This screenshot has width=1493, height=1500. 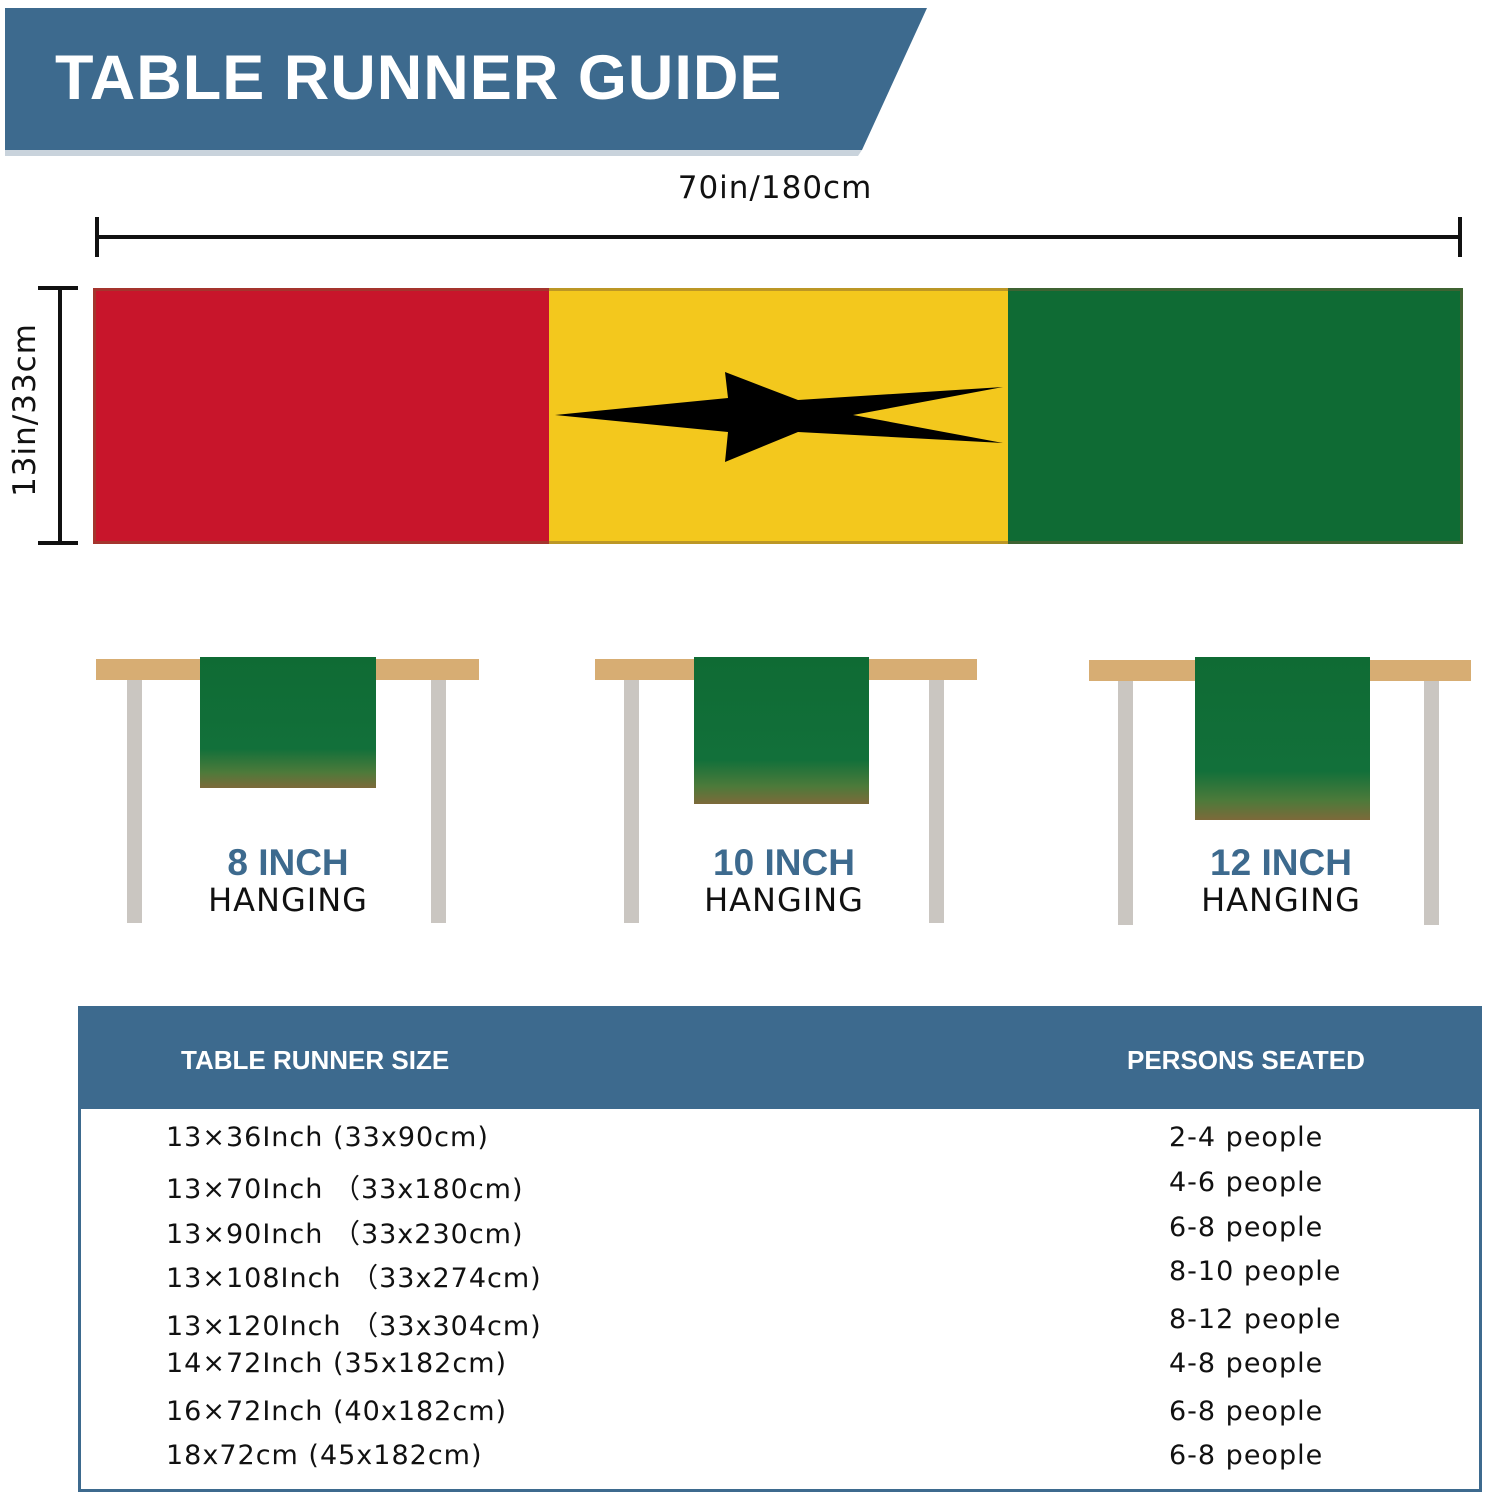 I want to click on size-cell: 13×108Inch （33x274cm), so click(x=354, y=1278).